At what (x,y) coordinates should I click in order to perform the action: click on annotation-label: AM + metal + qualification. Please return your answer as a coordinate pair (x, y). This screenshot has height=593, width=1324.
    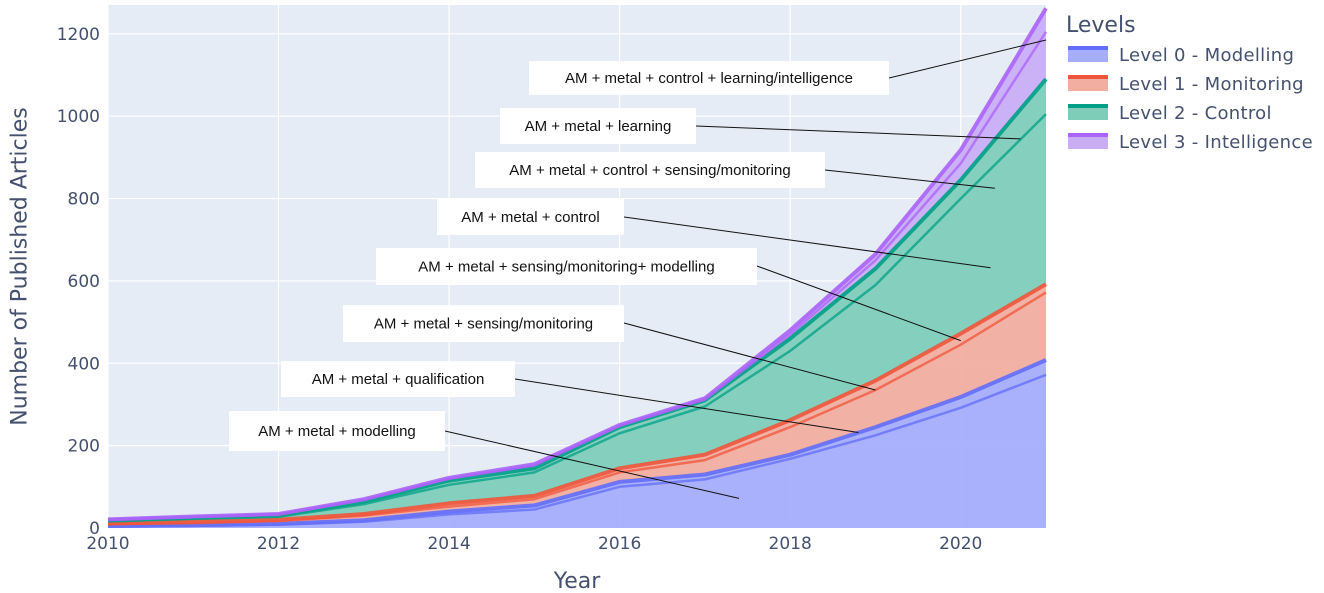
    Looking at the image, I should click on (398, 379).